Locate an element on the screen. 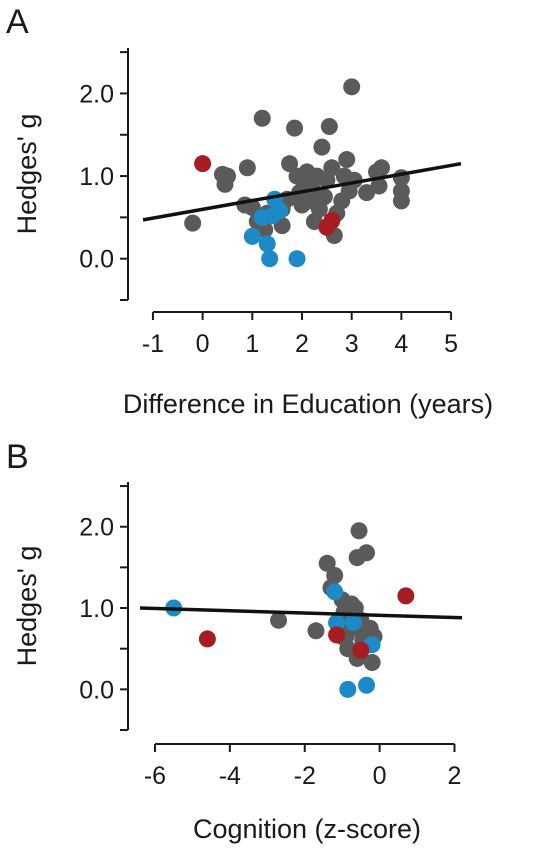  x-tick-label: -4 is located at coordinates (230, 776).